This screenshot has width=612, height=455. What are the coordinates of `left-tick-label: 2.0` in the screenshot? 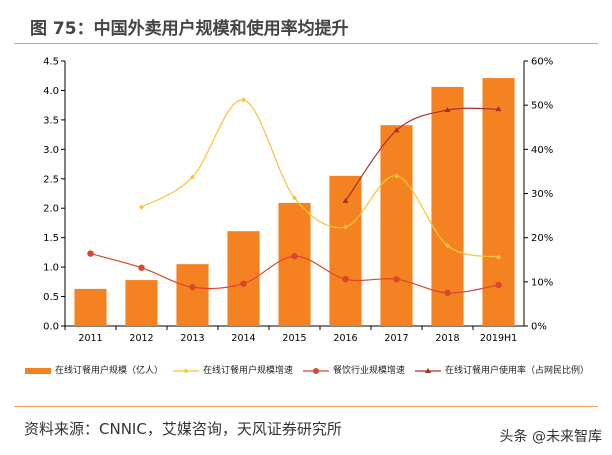 It's located at (51, 209).